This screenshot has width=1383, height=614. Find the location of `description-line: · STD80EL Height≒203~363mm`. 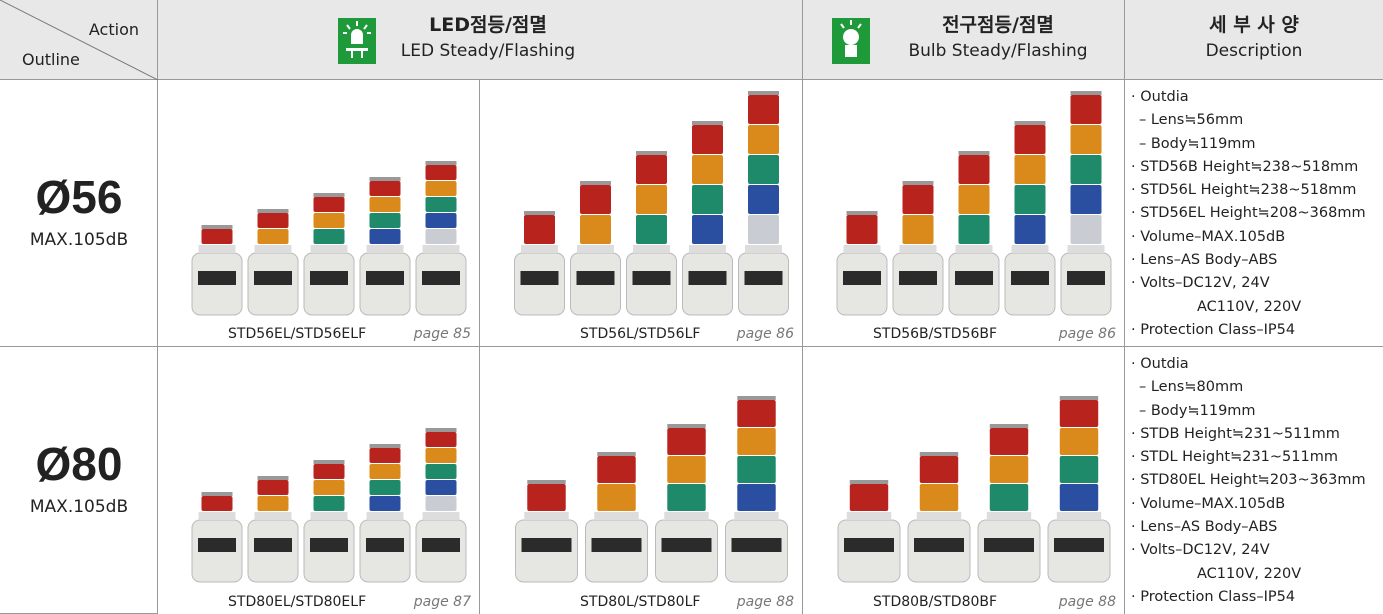

description-line: · STD80EL Height≒203~363mm is located at coordinates (1248, 480).